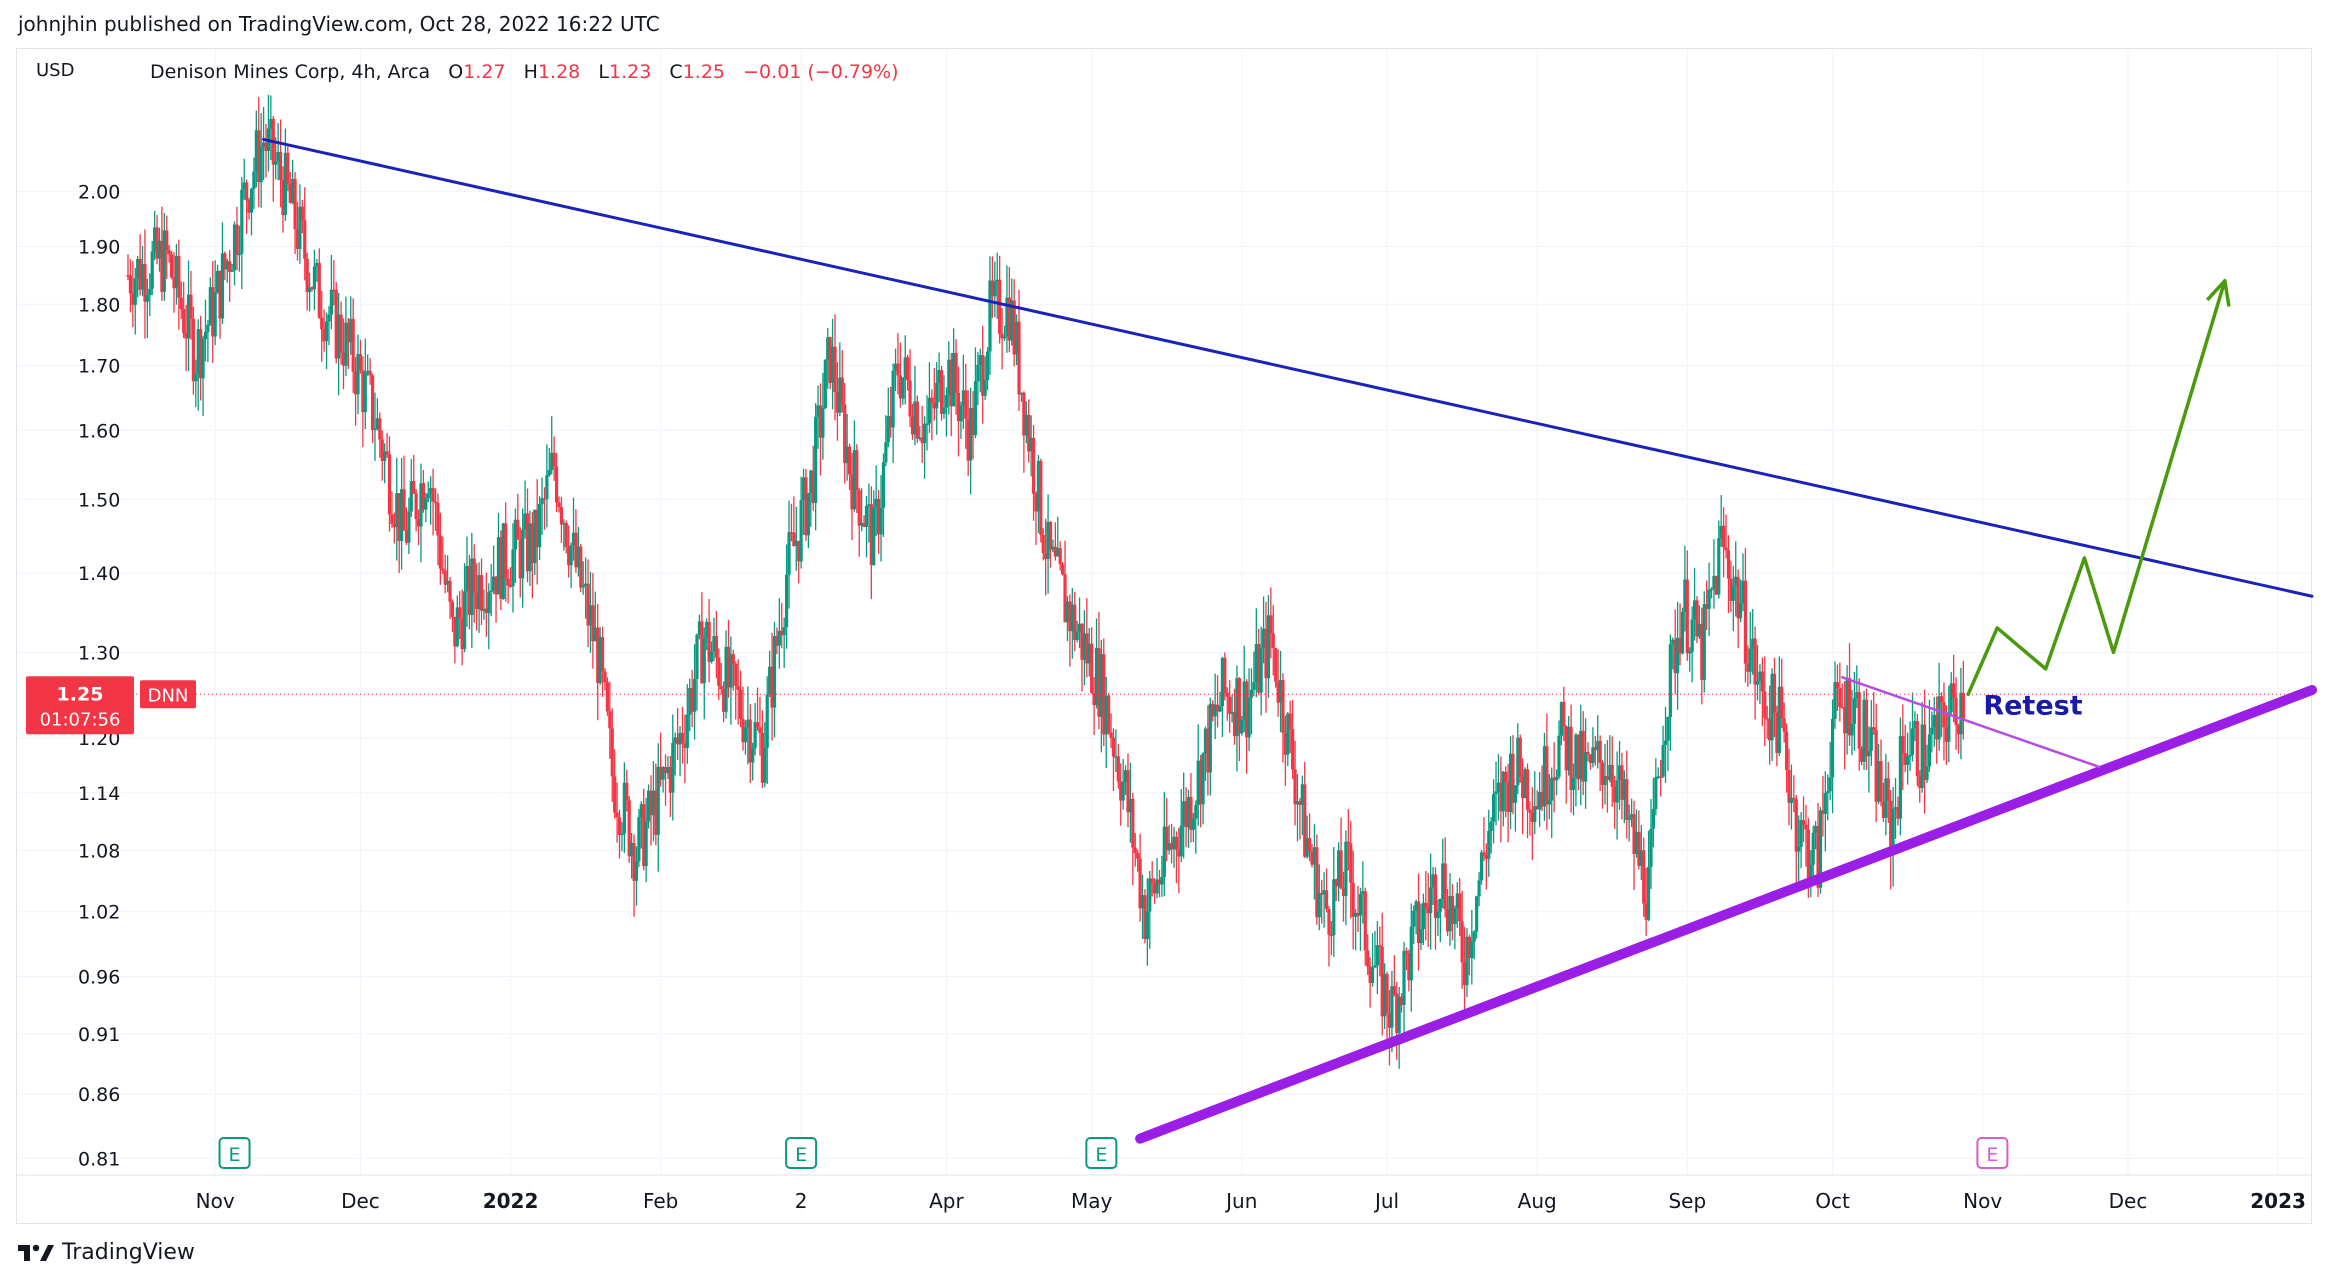 The image size is (2327, 1285). I want to click on x-tick-label: Jun, so click(1240, 1201).